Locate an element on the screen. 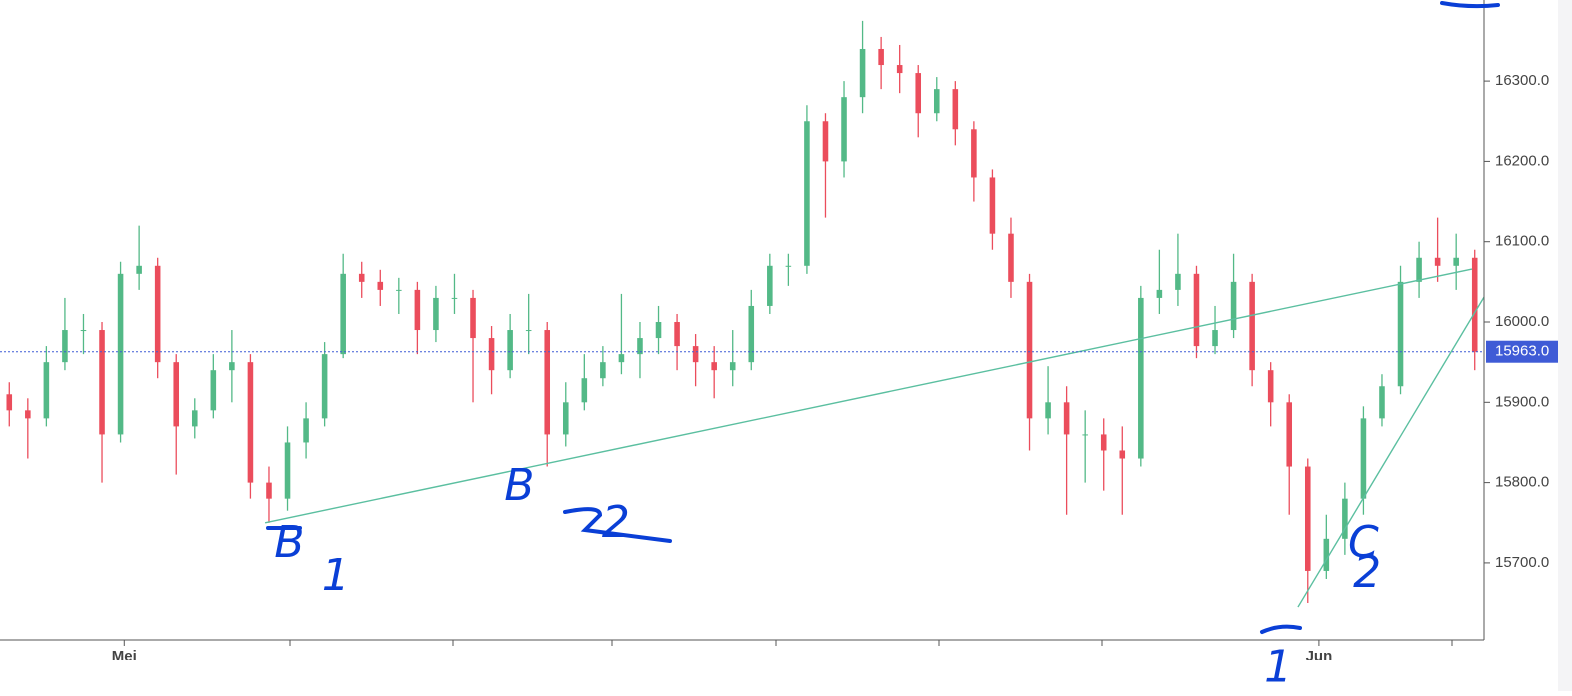  y-tick-label: 15800.0 is located at coordinates (1522, 482).